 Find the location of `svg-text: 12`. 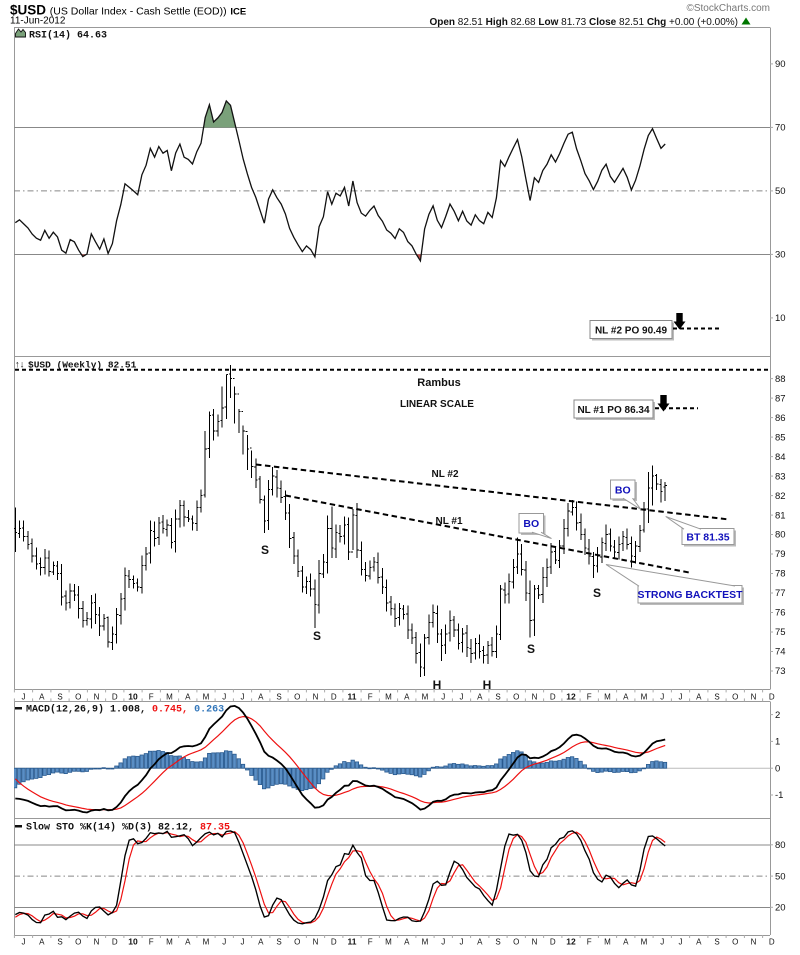

svg-text: 12 is located at coordinates (571, 942).